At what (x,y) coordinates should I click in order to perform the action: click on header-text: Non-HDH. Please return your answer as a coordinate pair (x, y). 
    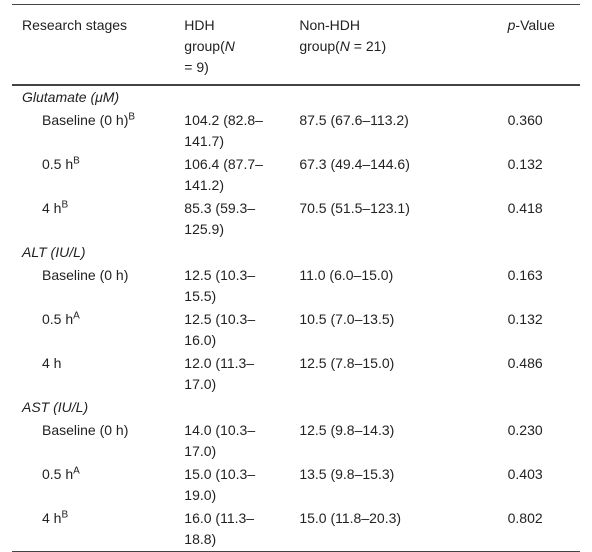
    Looking at the image, I should click on (330, 25).